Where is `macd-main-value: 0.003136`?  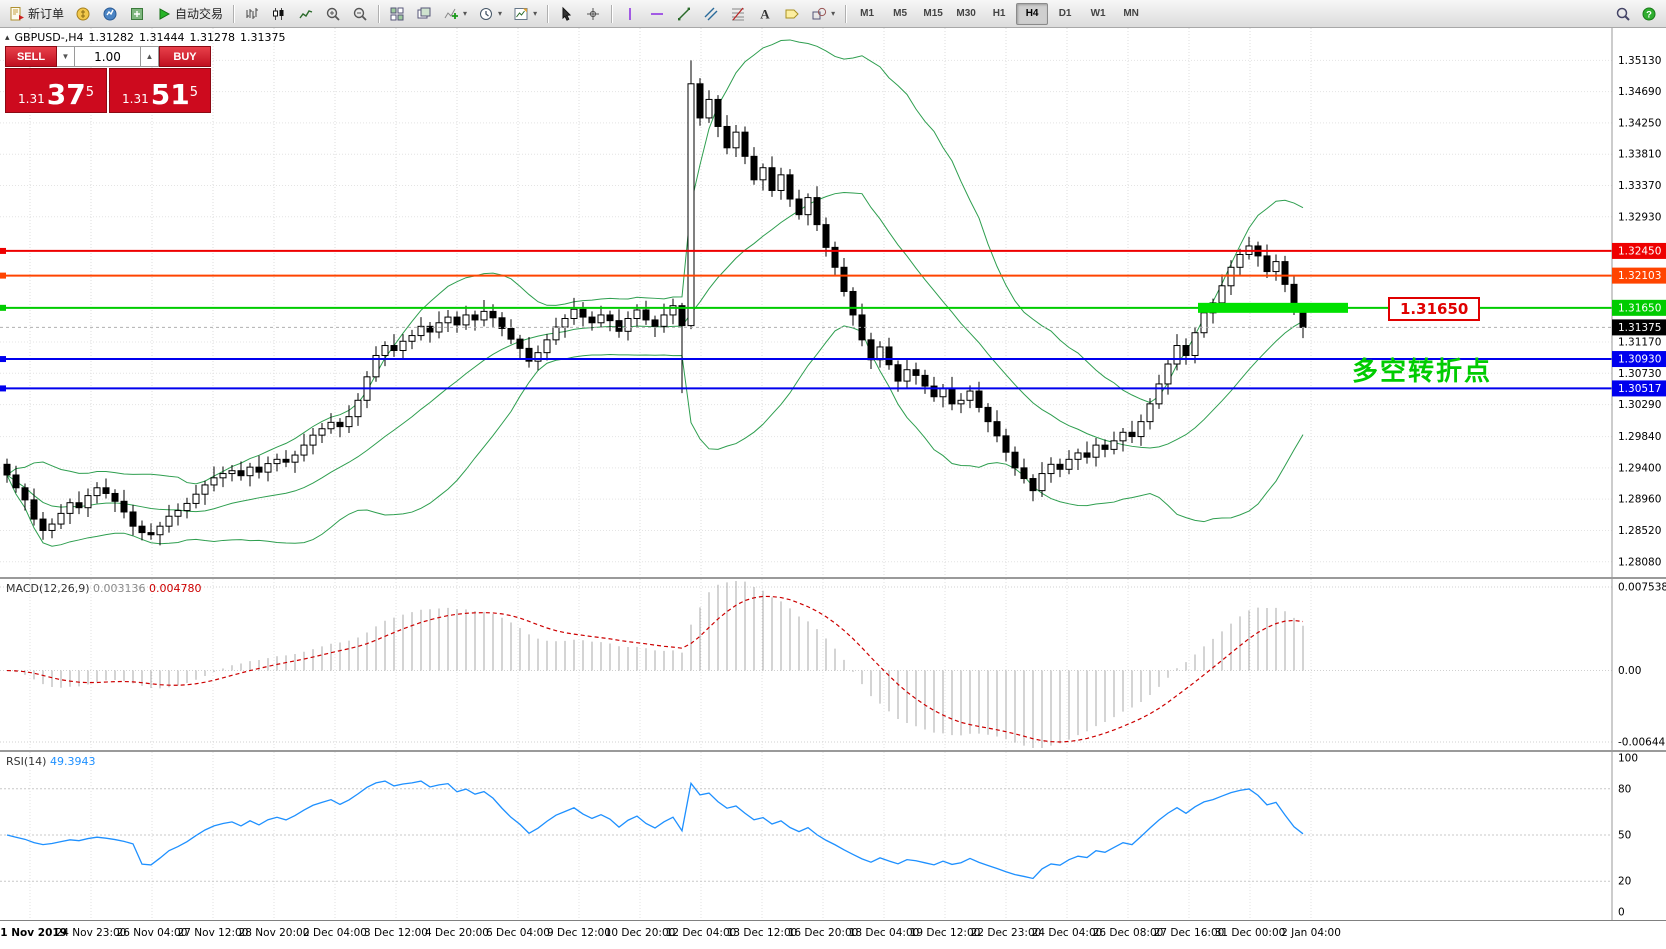
macd-main-value: 0.003136 is located at coordinates (119, 588).